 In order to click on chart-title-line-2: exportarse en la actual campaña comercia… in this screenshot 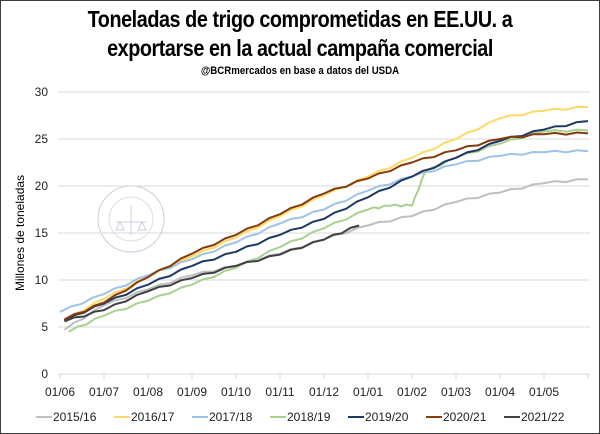, I will do `click(300, 48)`.